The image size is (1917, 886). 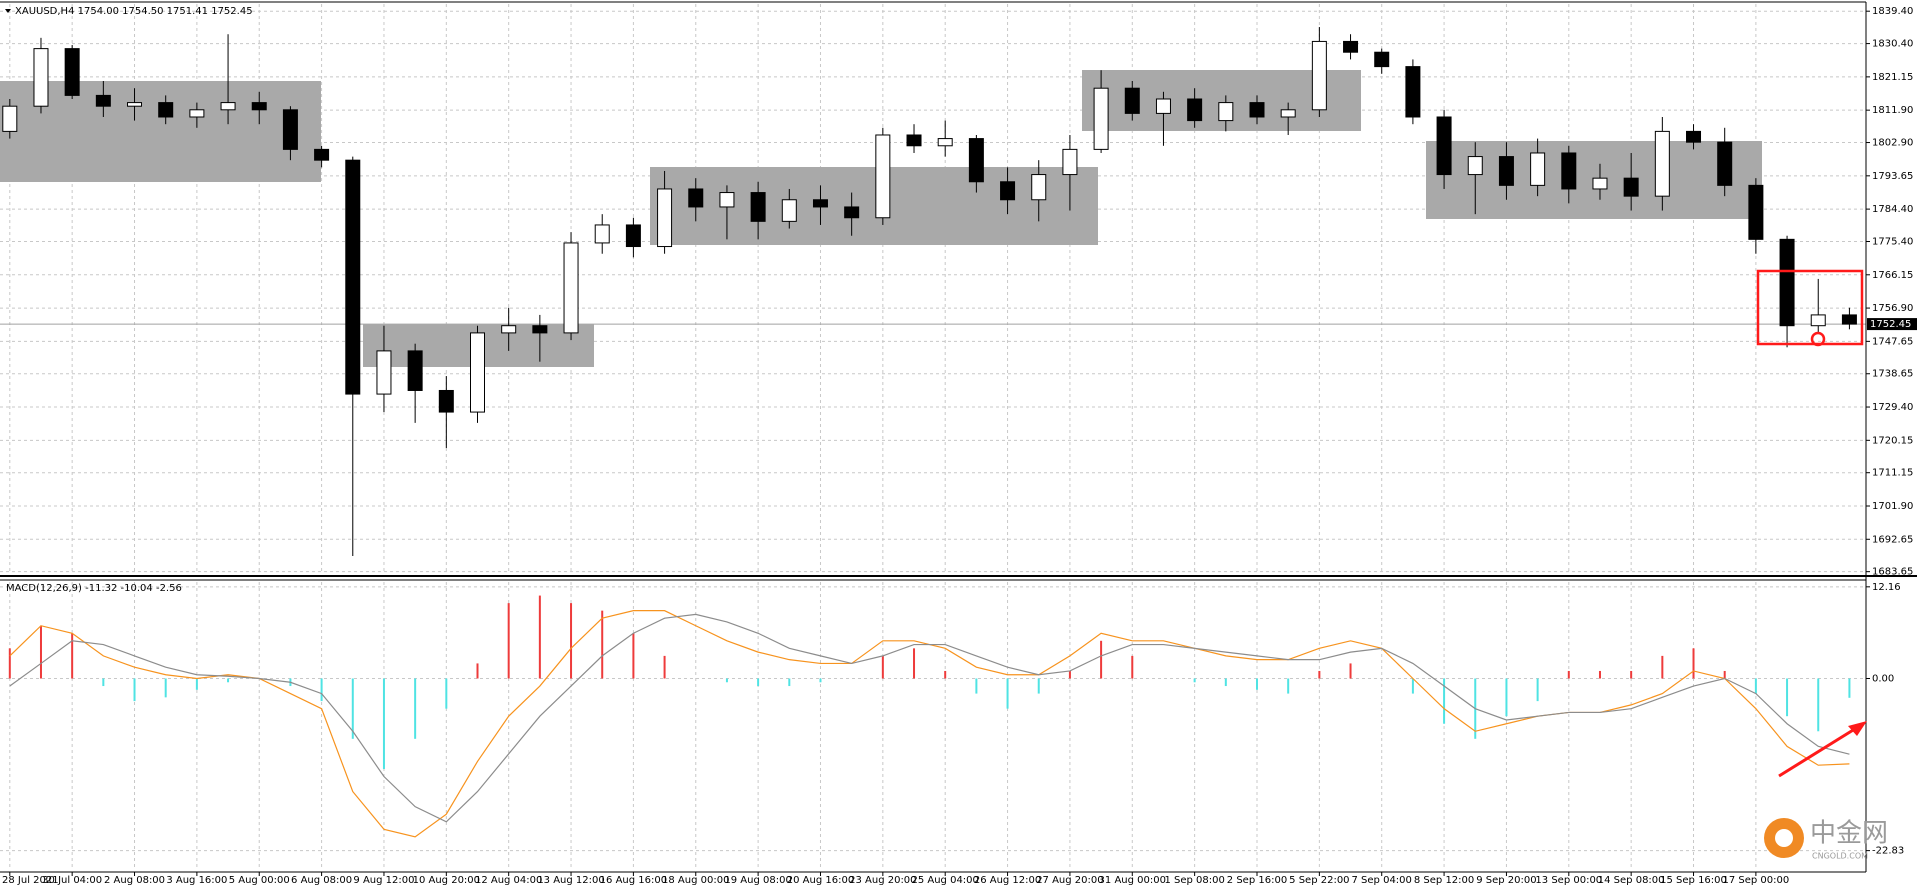 I want to click on y-tick-label: 1720.15, so click(x=1892, y=440).